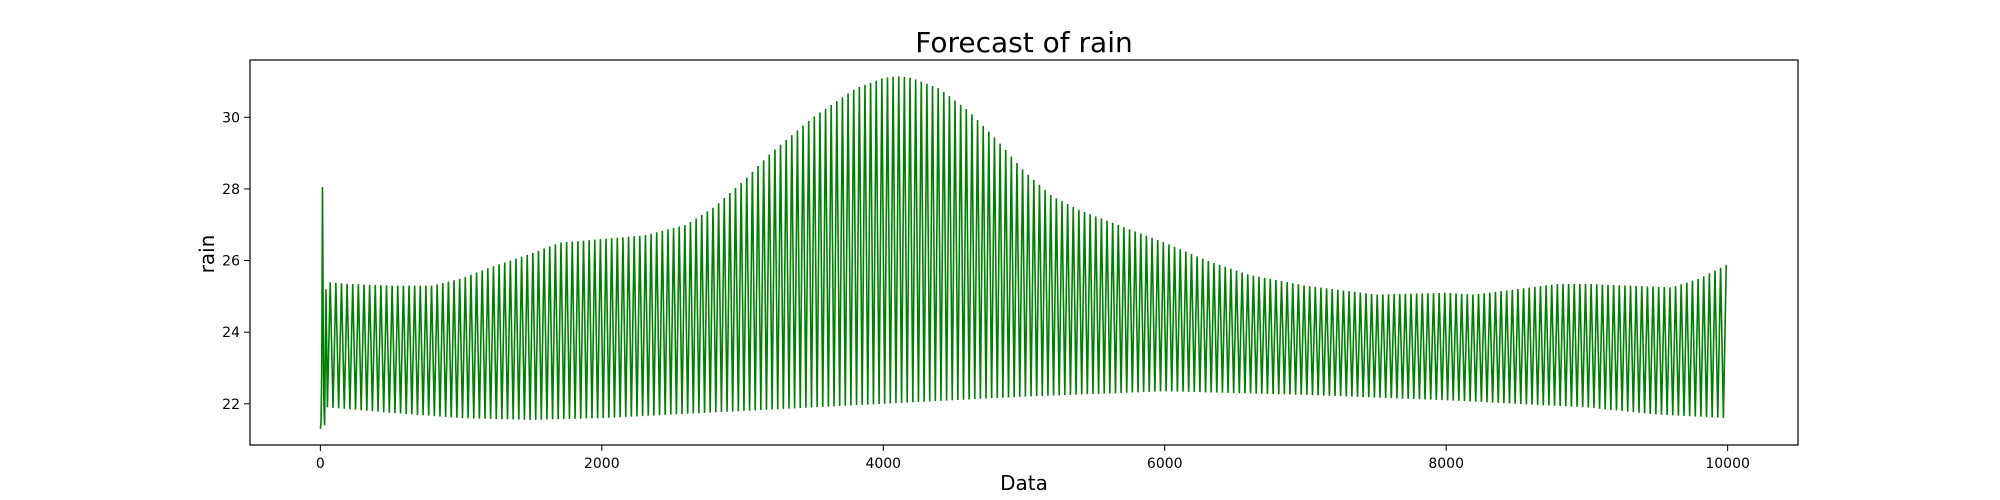  Describe the element at coordinates (602, 464) in the screenshot. I see `x-tick-label: 2000` at that location.